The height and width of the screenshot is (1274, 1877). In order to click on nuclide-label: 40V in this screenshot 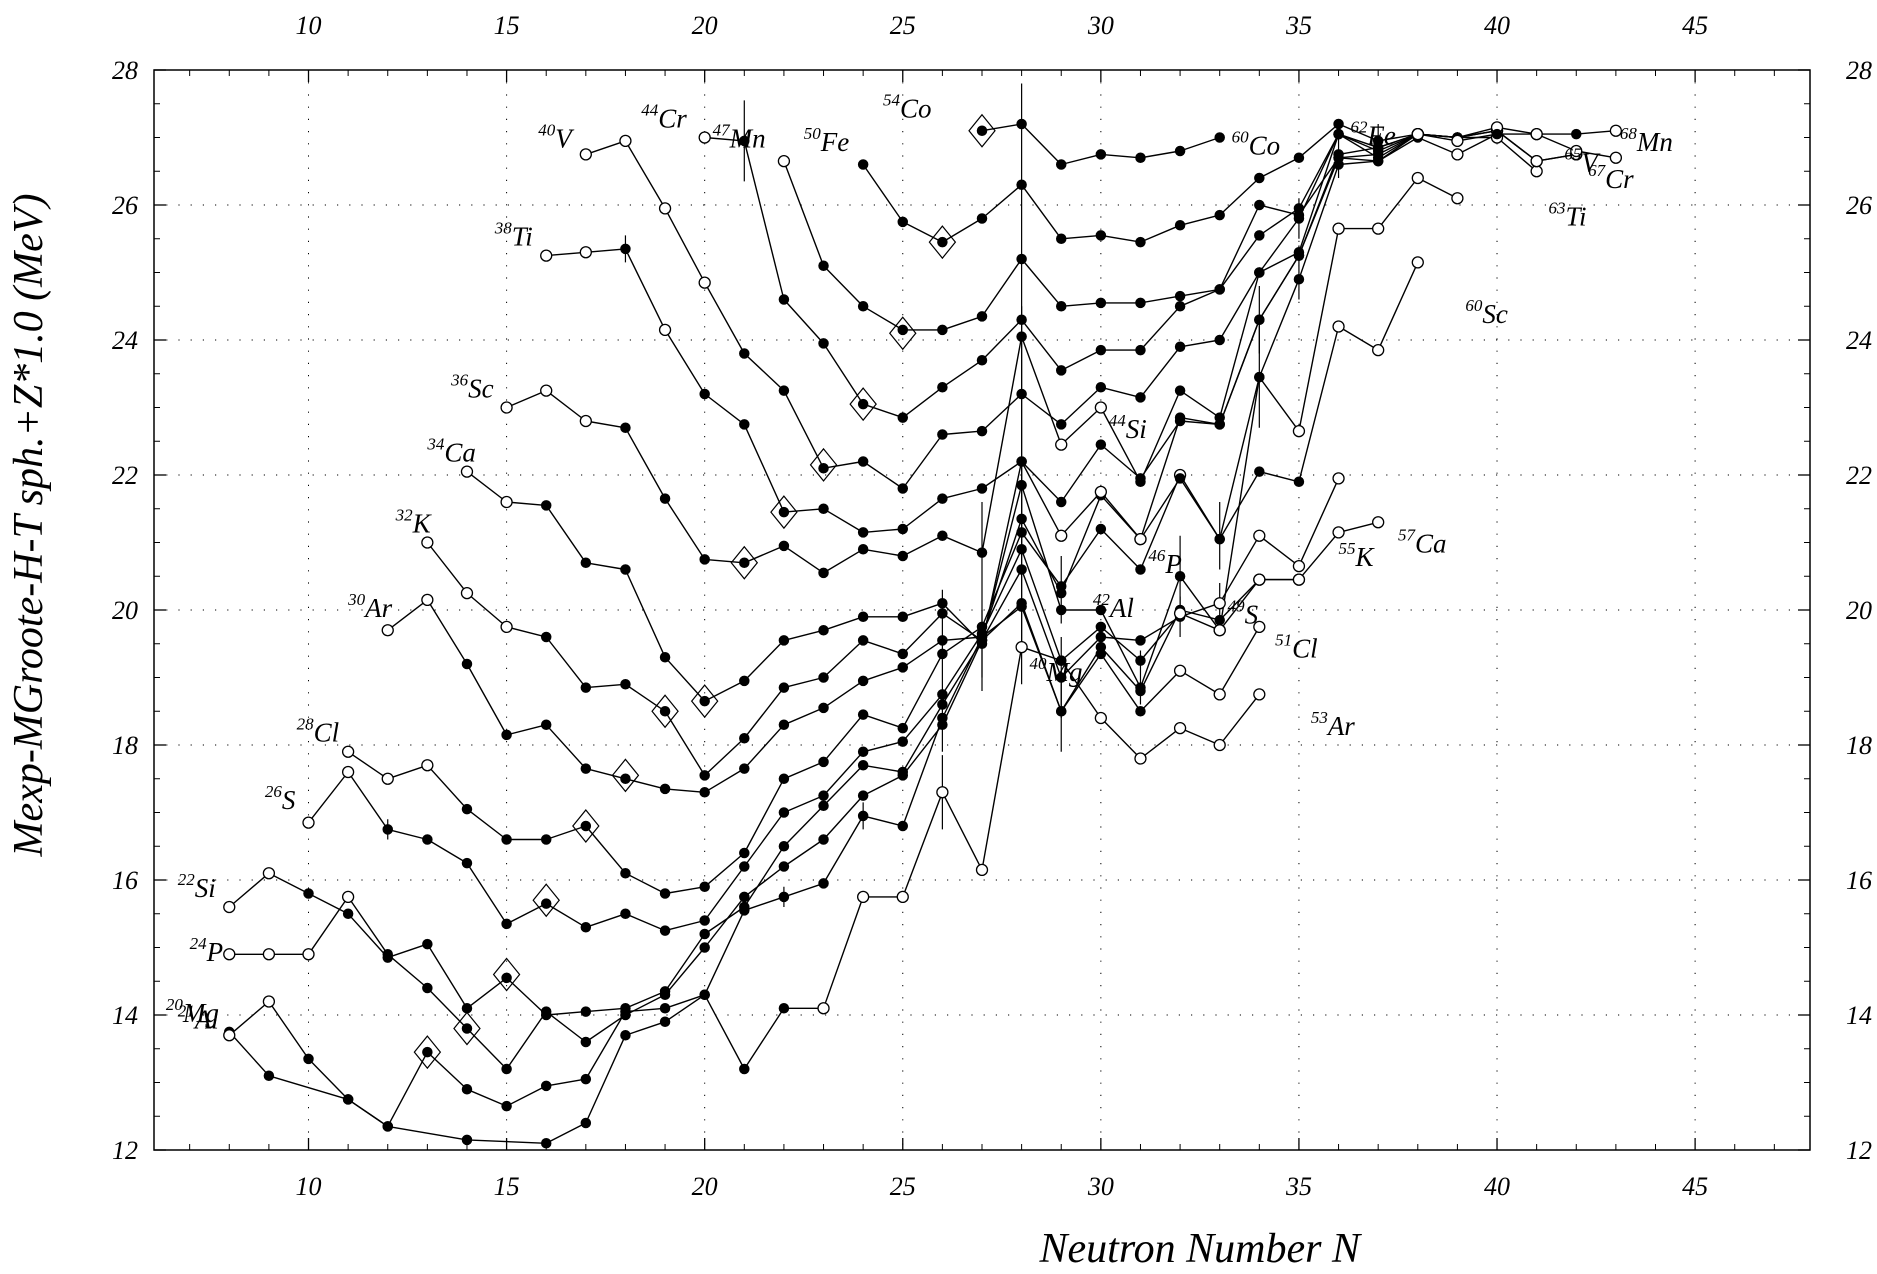, I will do `click(556, 137)`.